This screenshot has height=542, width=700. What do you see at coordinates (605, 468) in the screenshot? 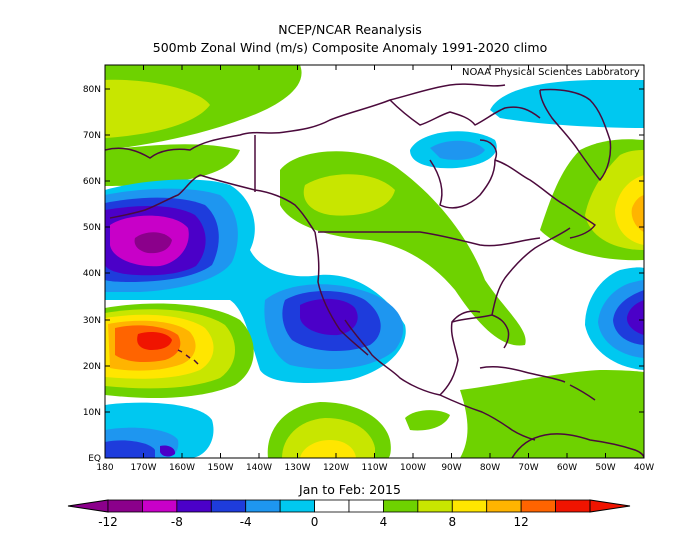
I see `lon-tick-label: 50W` at bounding box center [605, 468].